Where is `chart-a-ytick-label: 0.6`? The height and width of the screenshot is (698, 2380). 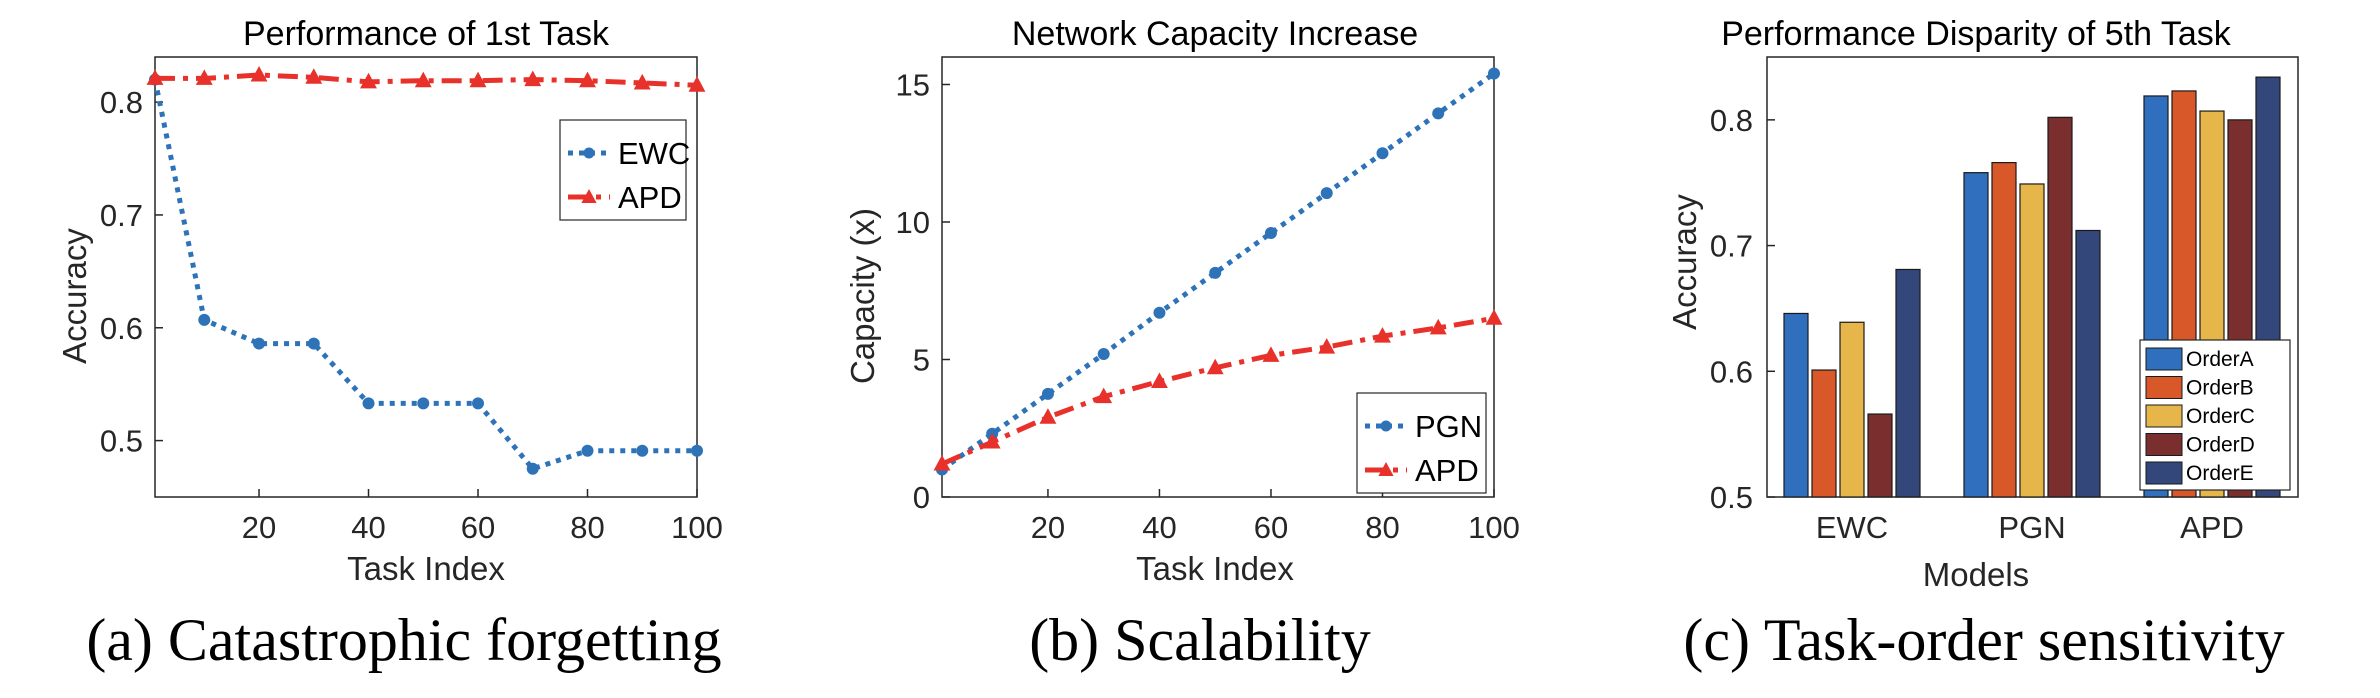 chart-a-ytick-label: 0.6 is located at coordinates (121, 328).